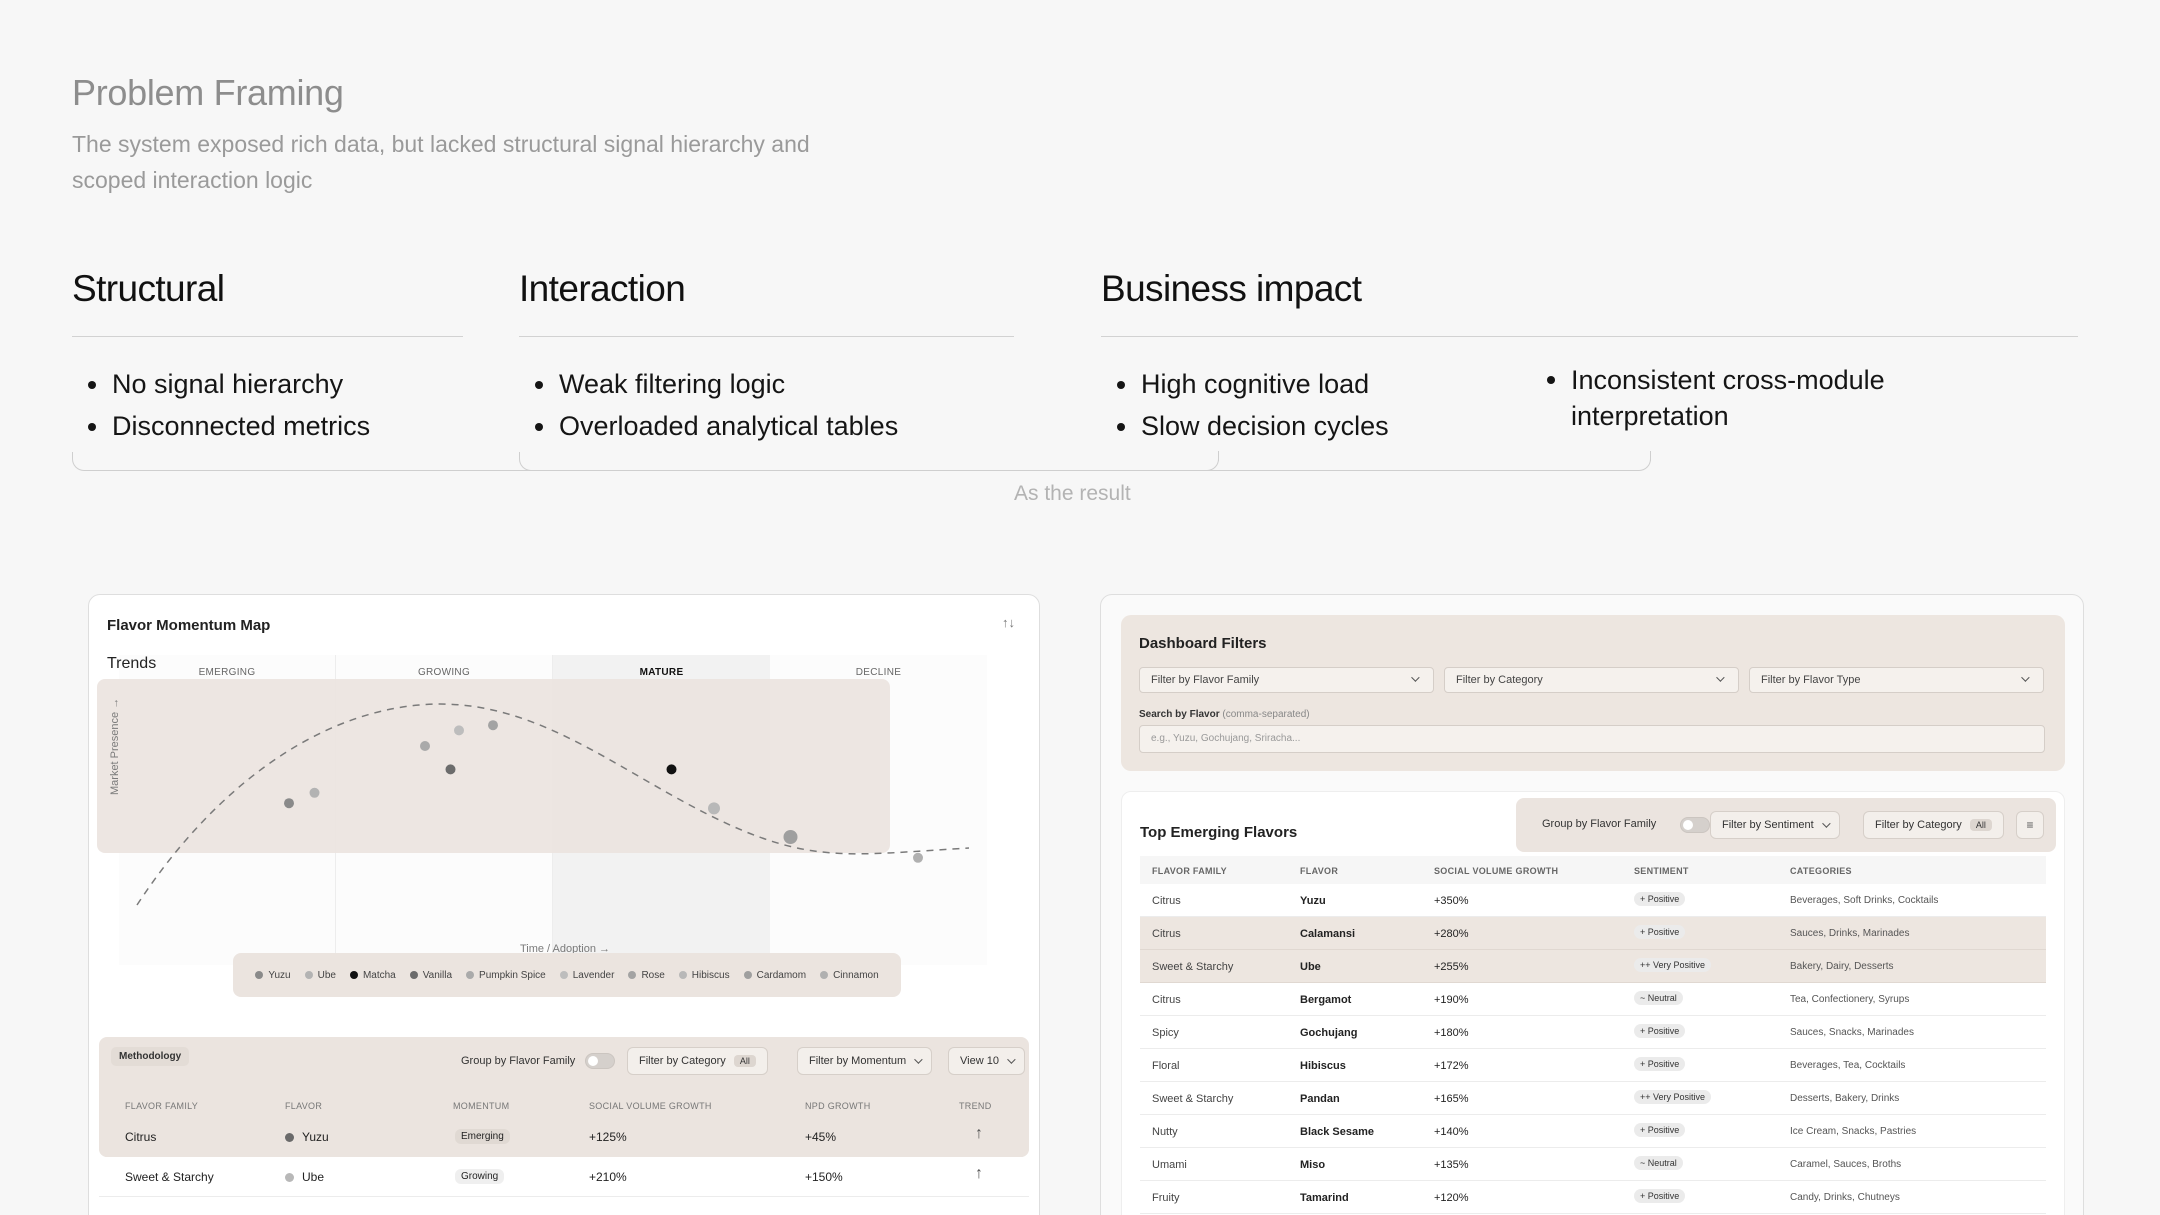 The image size is (2160, 1215). What do you see at coordinates (1451, 1165) in the screenshot?
I see `cell-growth: +135%` at bounding box center [1451, 1165].